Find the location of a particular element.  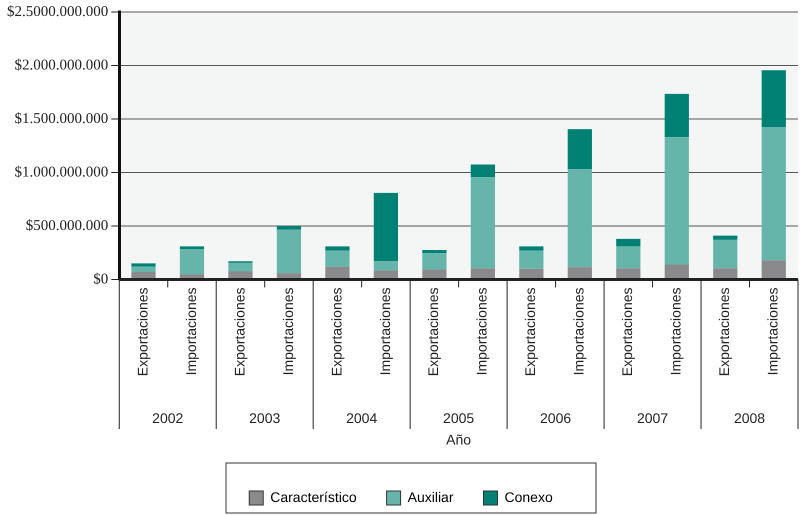

text: 2002 is located at coordinates (168, 418).